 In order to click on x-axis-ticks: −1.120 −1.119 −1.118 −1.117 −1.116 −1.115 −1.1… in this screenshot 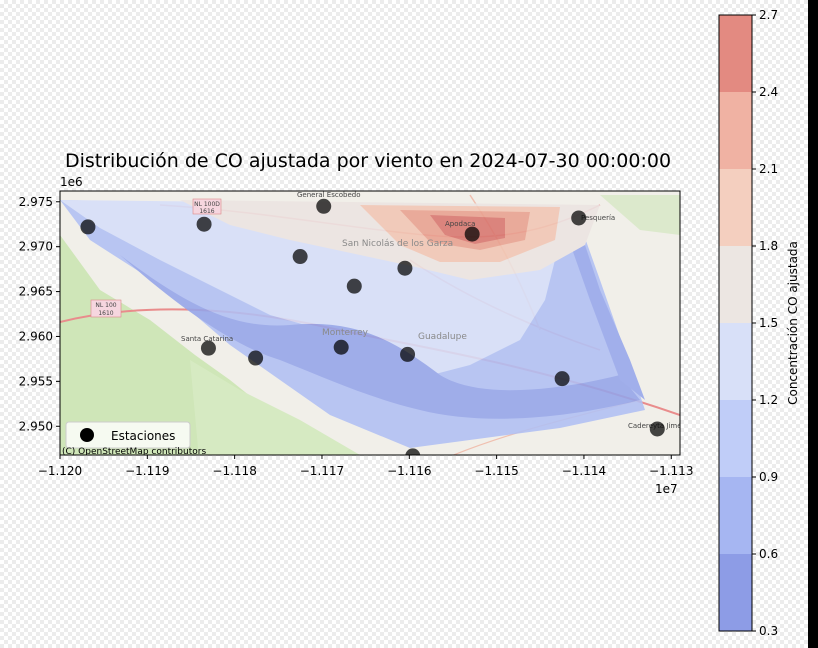, I will do `click(365, 466)`.